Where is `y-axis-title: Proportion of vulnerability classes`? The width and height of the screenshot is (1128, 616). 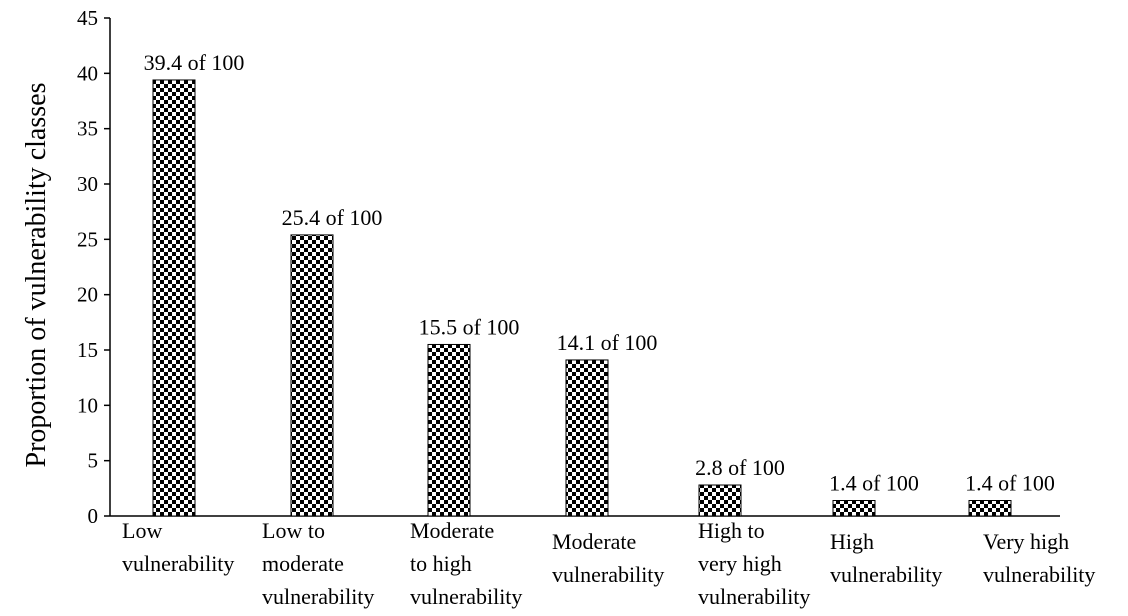
y-axis-title: Proportion of vulnerability classes is located at coordinates (36, 275).